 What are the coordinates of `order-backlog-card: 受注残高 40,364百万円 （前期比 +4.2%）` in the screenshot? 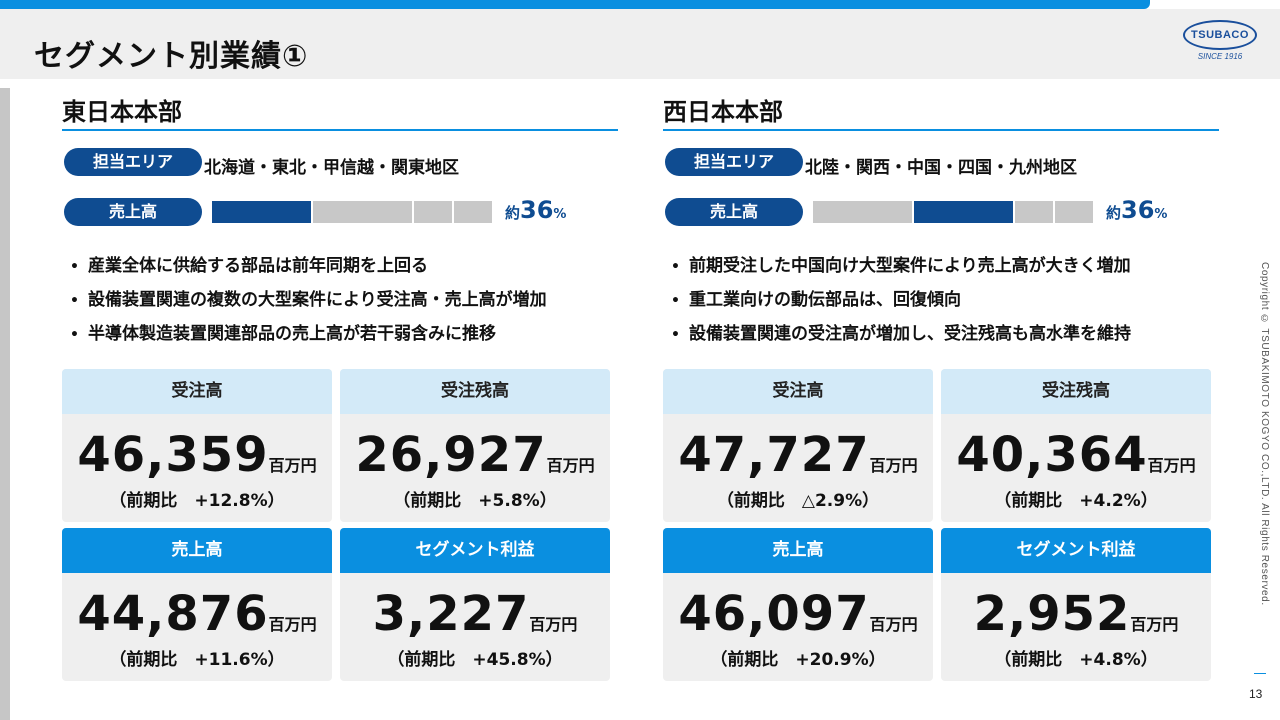 It's located at (1076, 445).